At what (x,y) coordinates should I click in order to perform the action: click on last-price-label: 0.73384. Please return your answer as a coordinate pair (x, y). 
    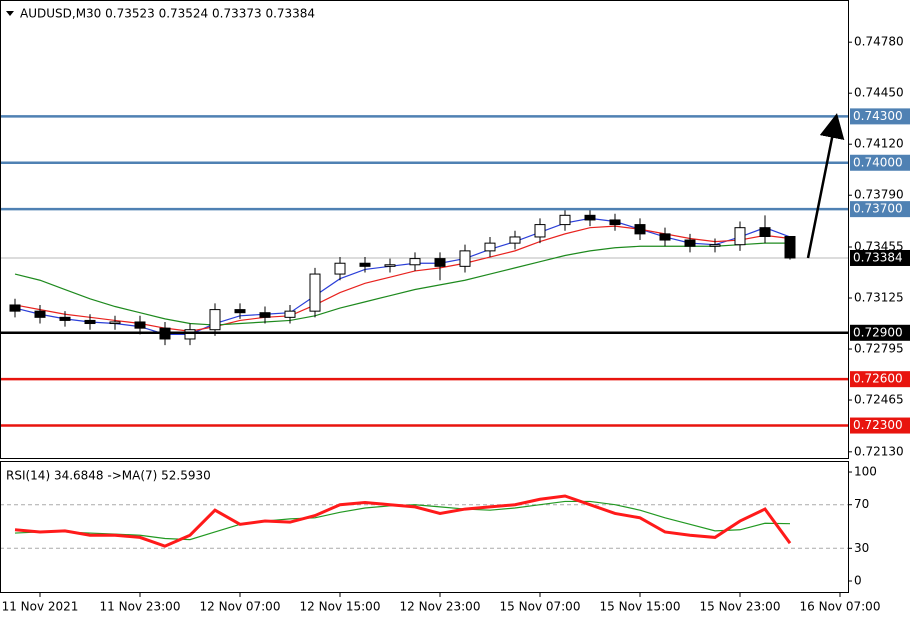
    Looking at the image, I should click on (878, 257).